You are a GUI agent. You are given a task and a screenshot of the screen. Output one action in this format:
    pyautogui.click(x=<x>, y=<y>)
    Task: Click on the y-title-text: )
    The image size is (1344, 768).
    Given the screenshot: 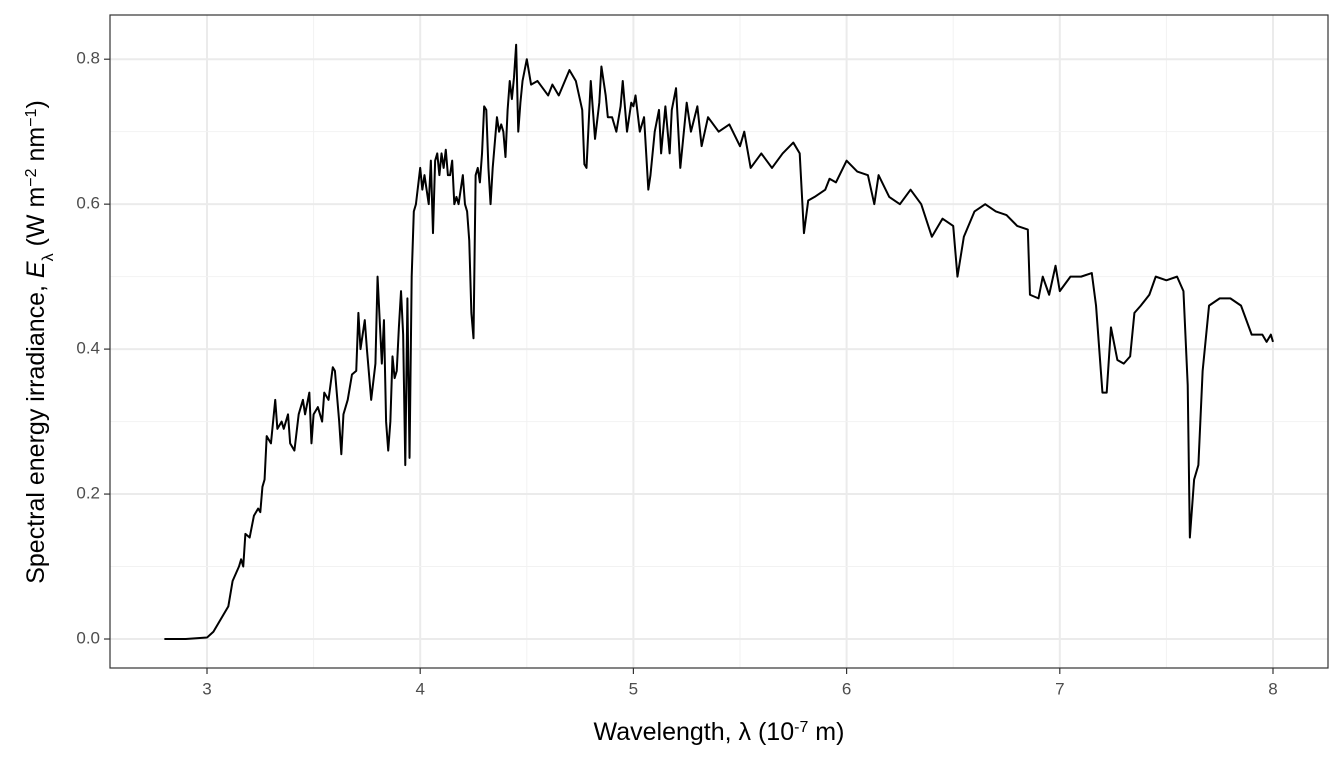 What is the action you would take?
    pyautogui.click(x=36, y=104)
    